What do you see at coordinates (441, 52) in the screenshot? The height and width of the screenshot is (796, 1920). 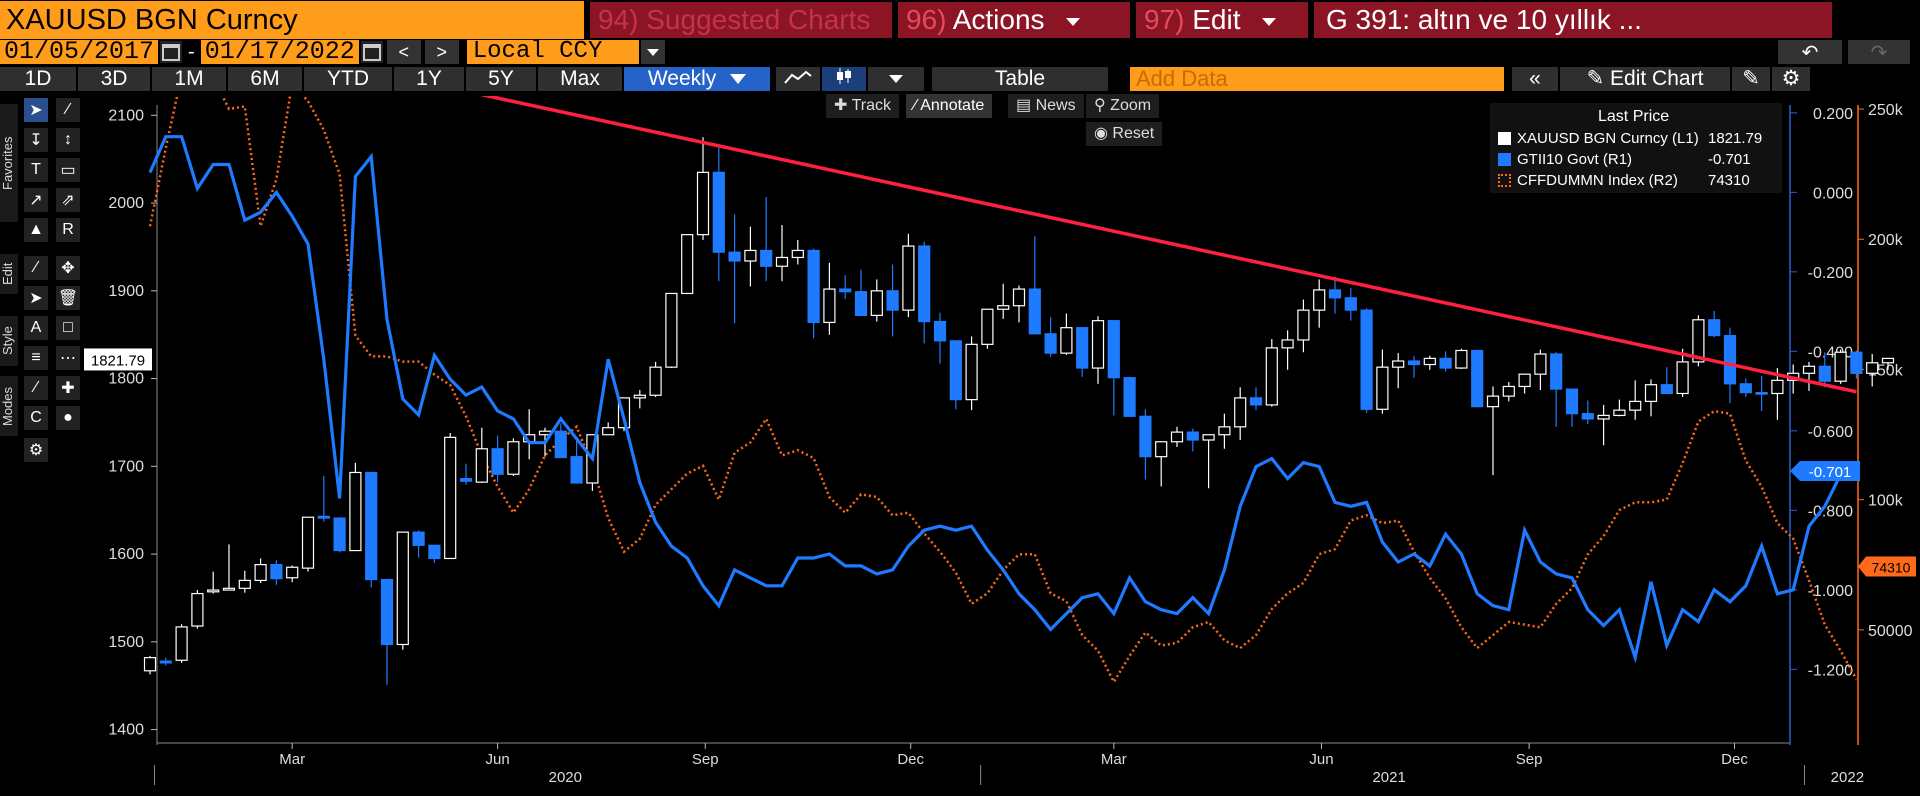 I see `next-period-button: >` at bounding box center [441, 52].